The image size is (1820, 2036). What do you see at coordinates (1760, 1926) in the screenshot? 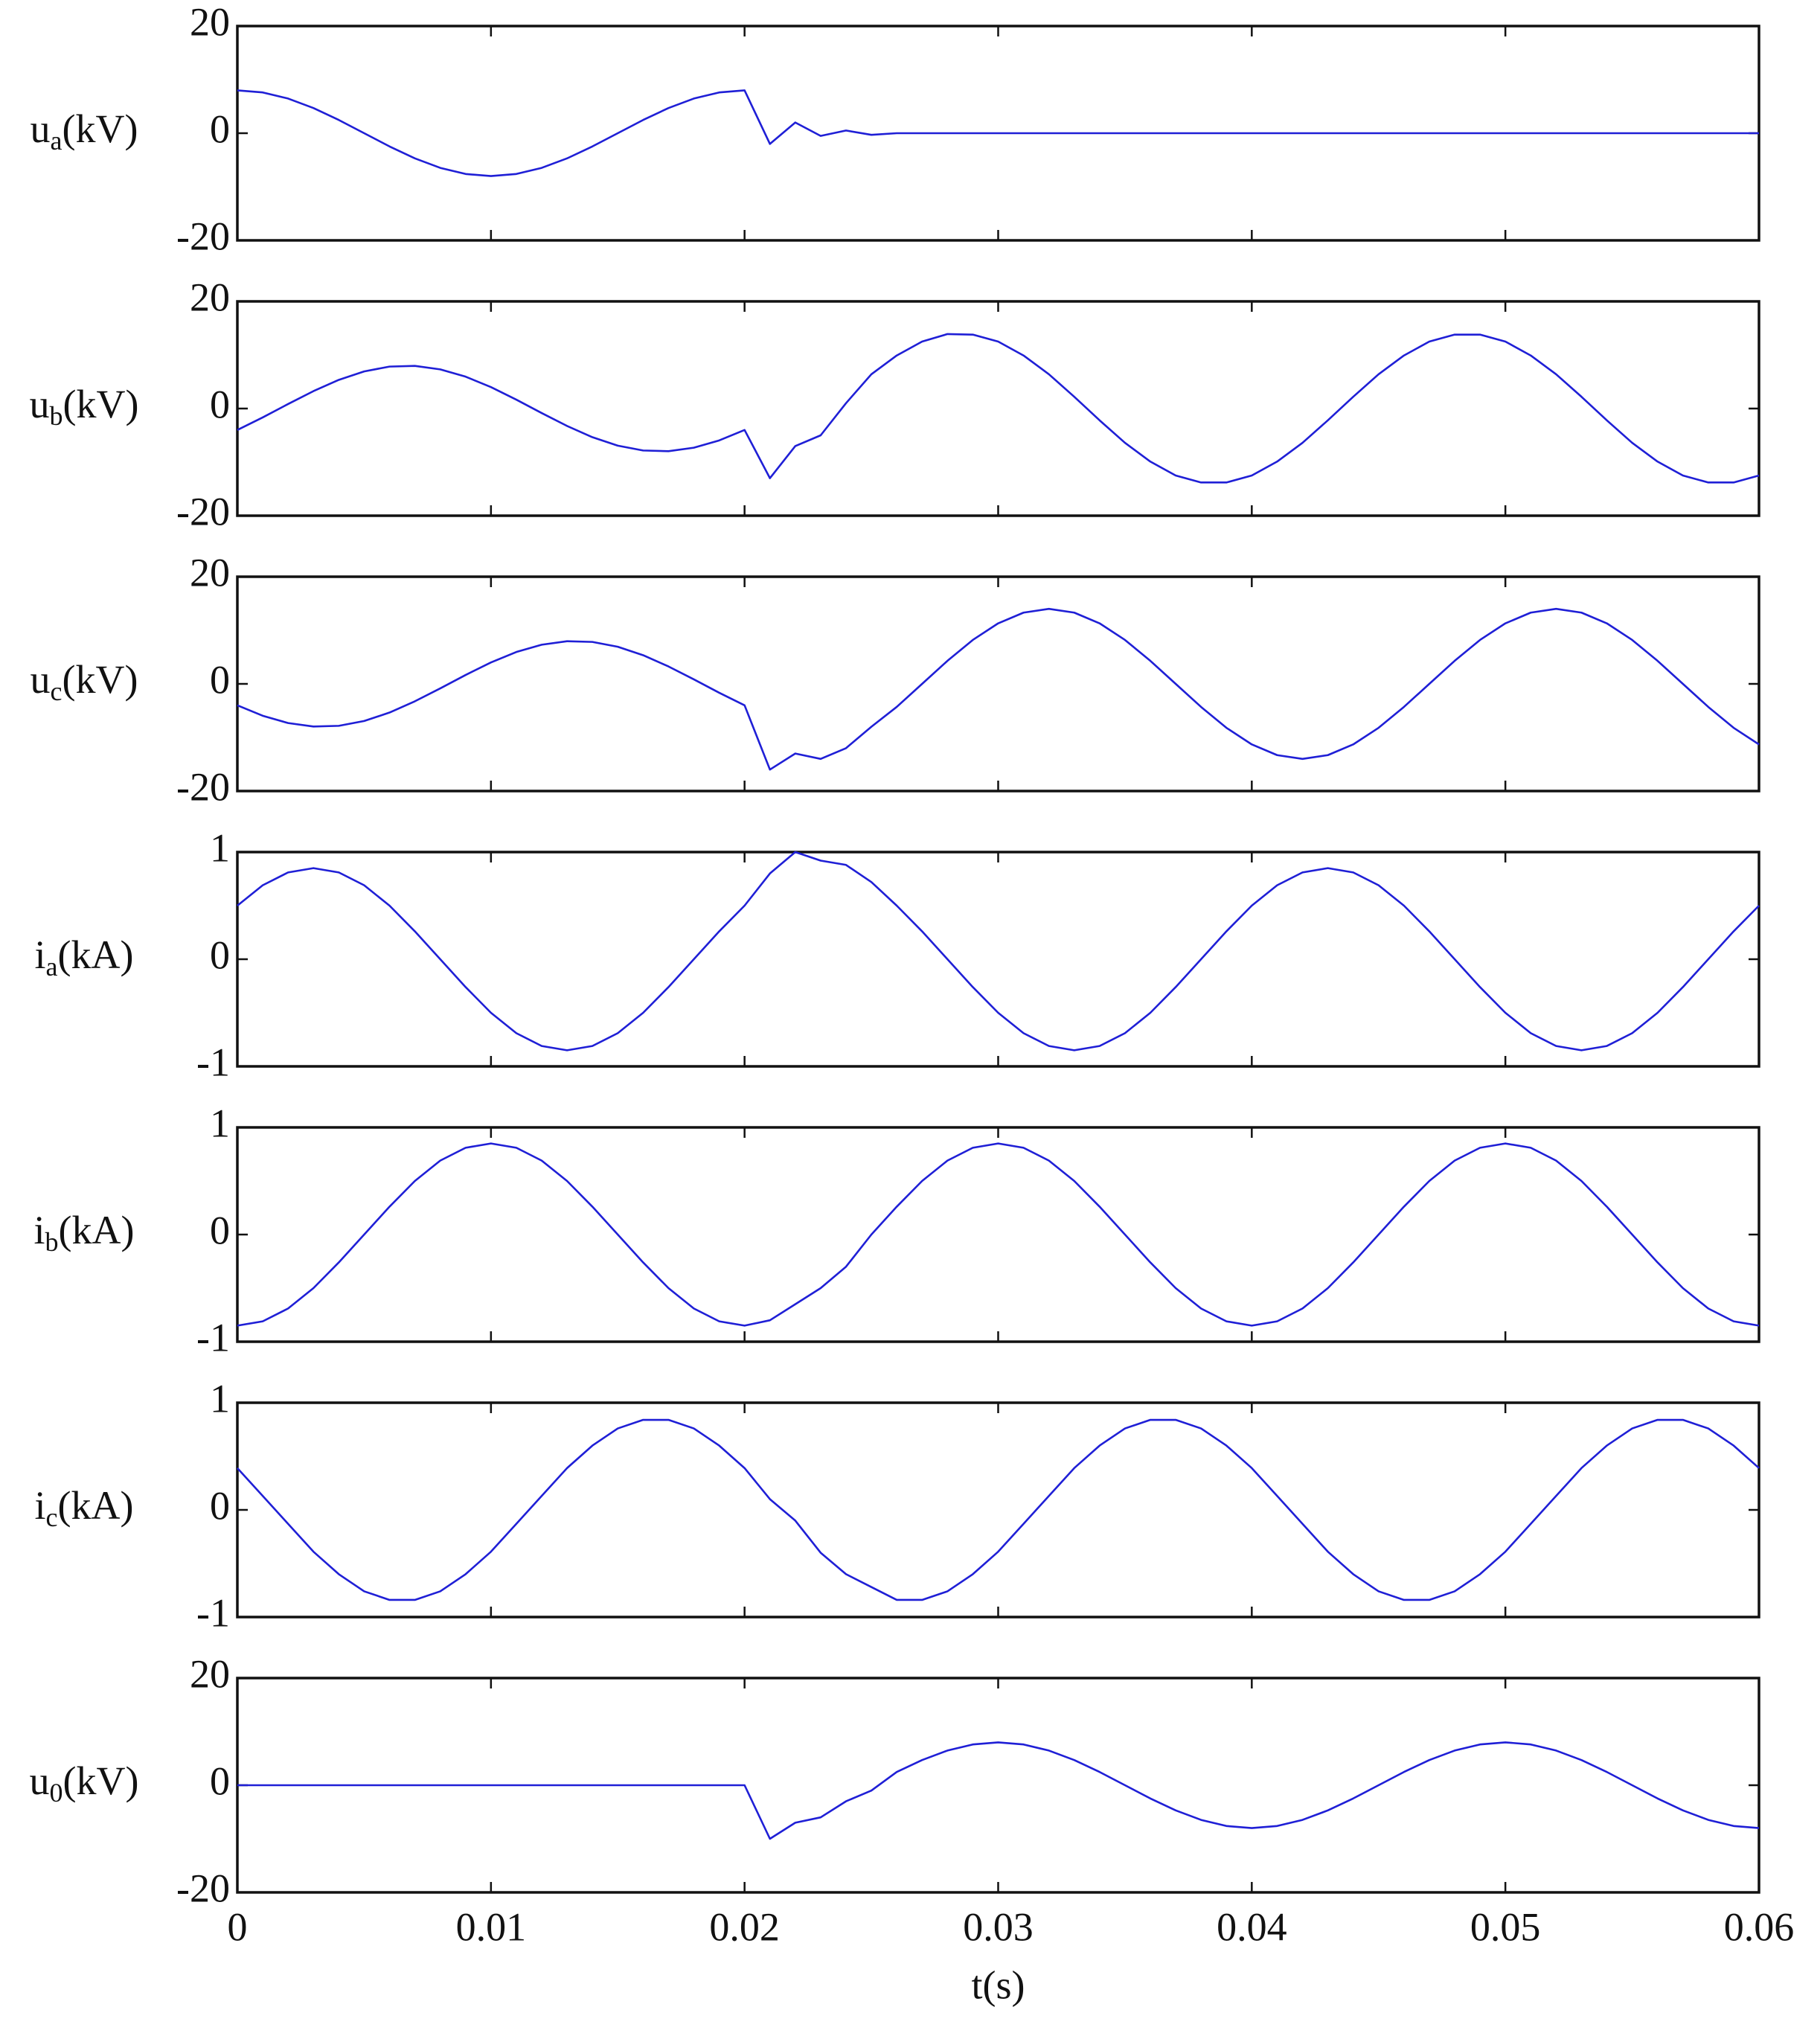
I see `x-tick-label: 0.06` at bounding box center [1760, 1926].